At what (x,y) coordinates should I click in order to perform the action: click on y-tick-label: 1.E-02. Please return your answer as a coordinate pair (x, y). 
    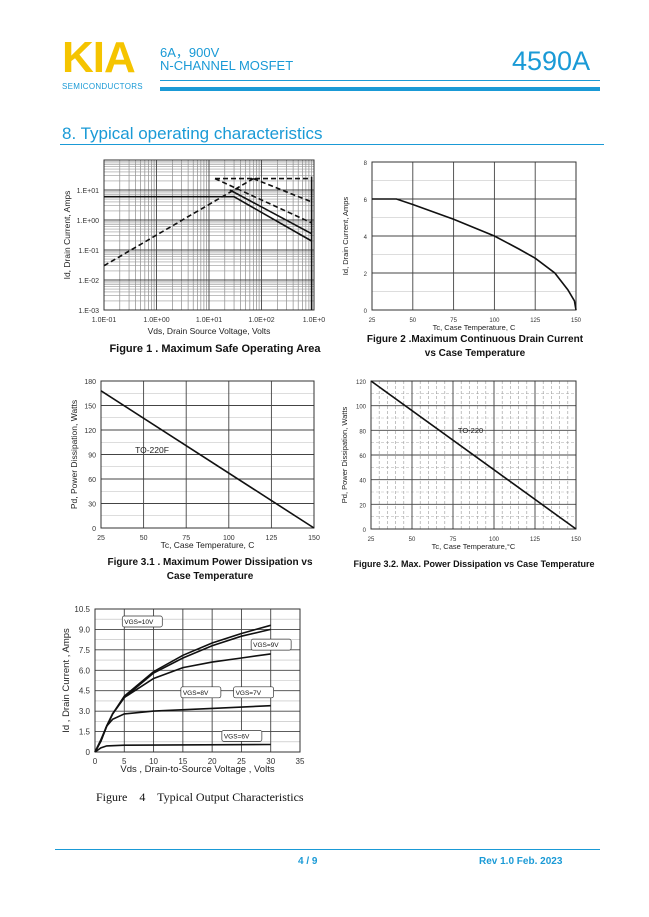
    Looking at the image, I should click on (88, 281).